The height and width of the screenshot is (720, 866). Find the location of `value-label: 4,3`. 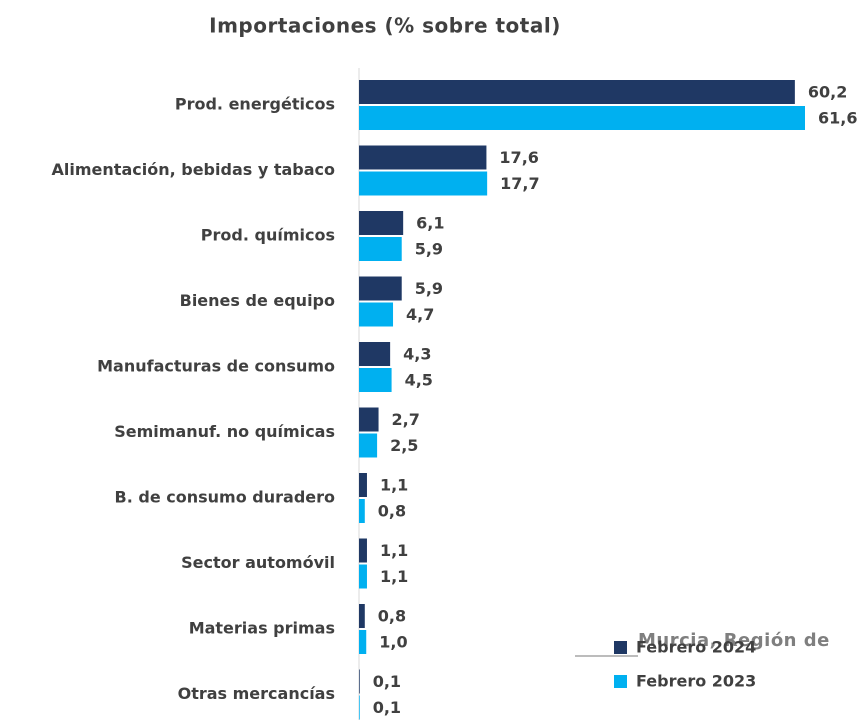

value-label: 4,3 is located at coordinates (417, 354).